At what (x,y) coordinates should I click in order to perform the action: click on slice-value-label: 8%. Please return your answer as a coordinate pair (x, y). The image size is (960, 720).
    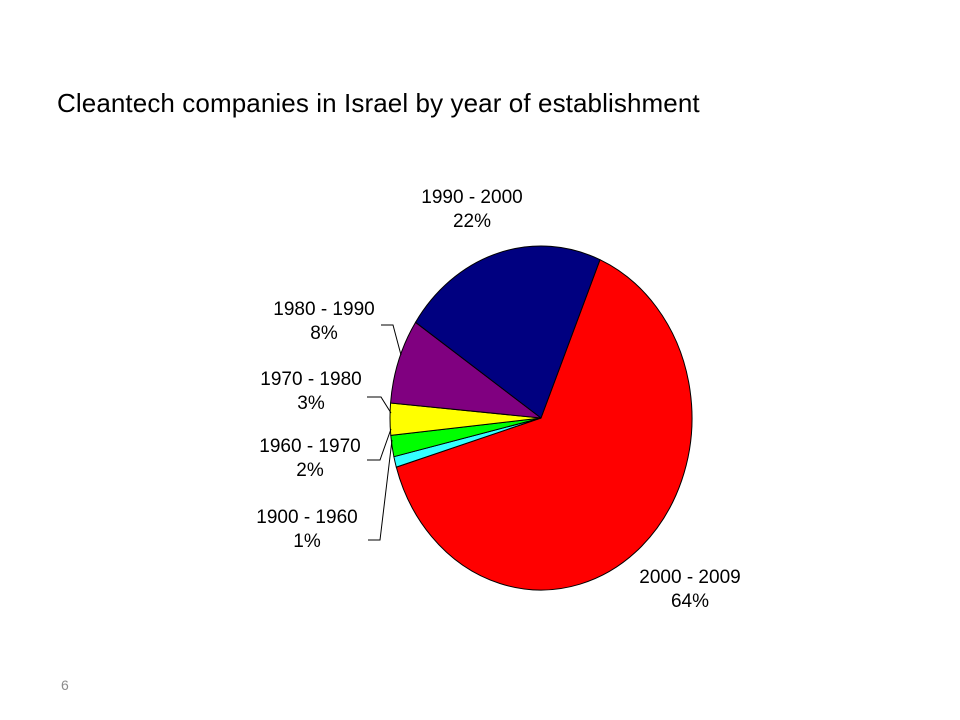
    Looking at the image, I should click on (324, 333).